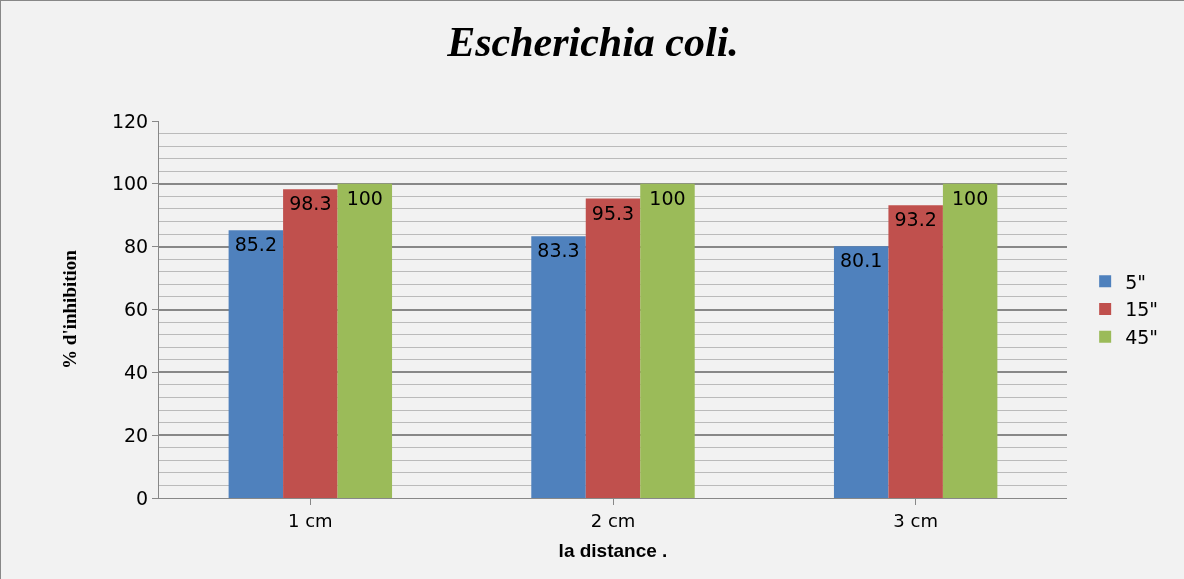  I want to click on y-tick-label: 100, so click(130, 183).